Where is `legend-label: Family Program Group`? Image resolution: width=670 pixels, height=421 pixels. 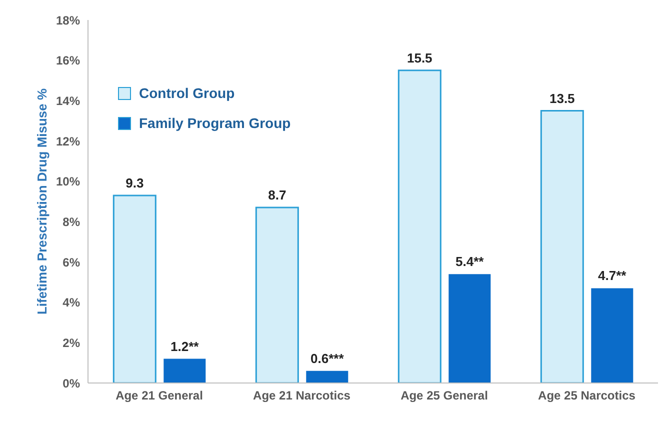
legend-label: Family Program Group is located at coordinates (215, 123).